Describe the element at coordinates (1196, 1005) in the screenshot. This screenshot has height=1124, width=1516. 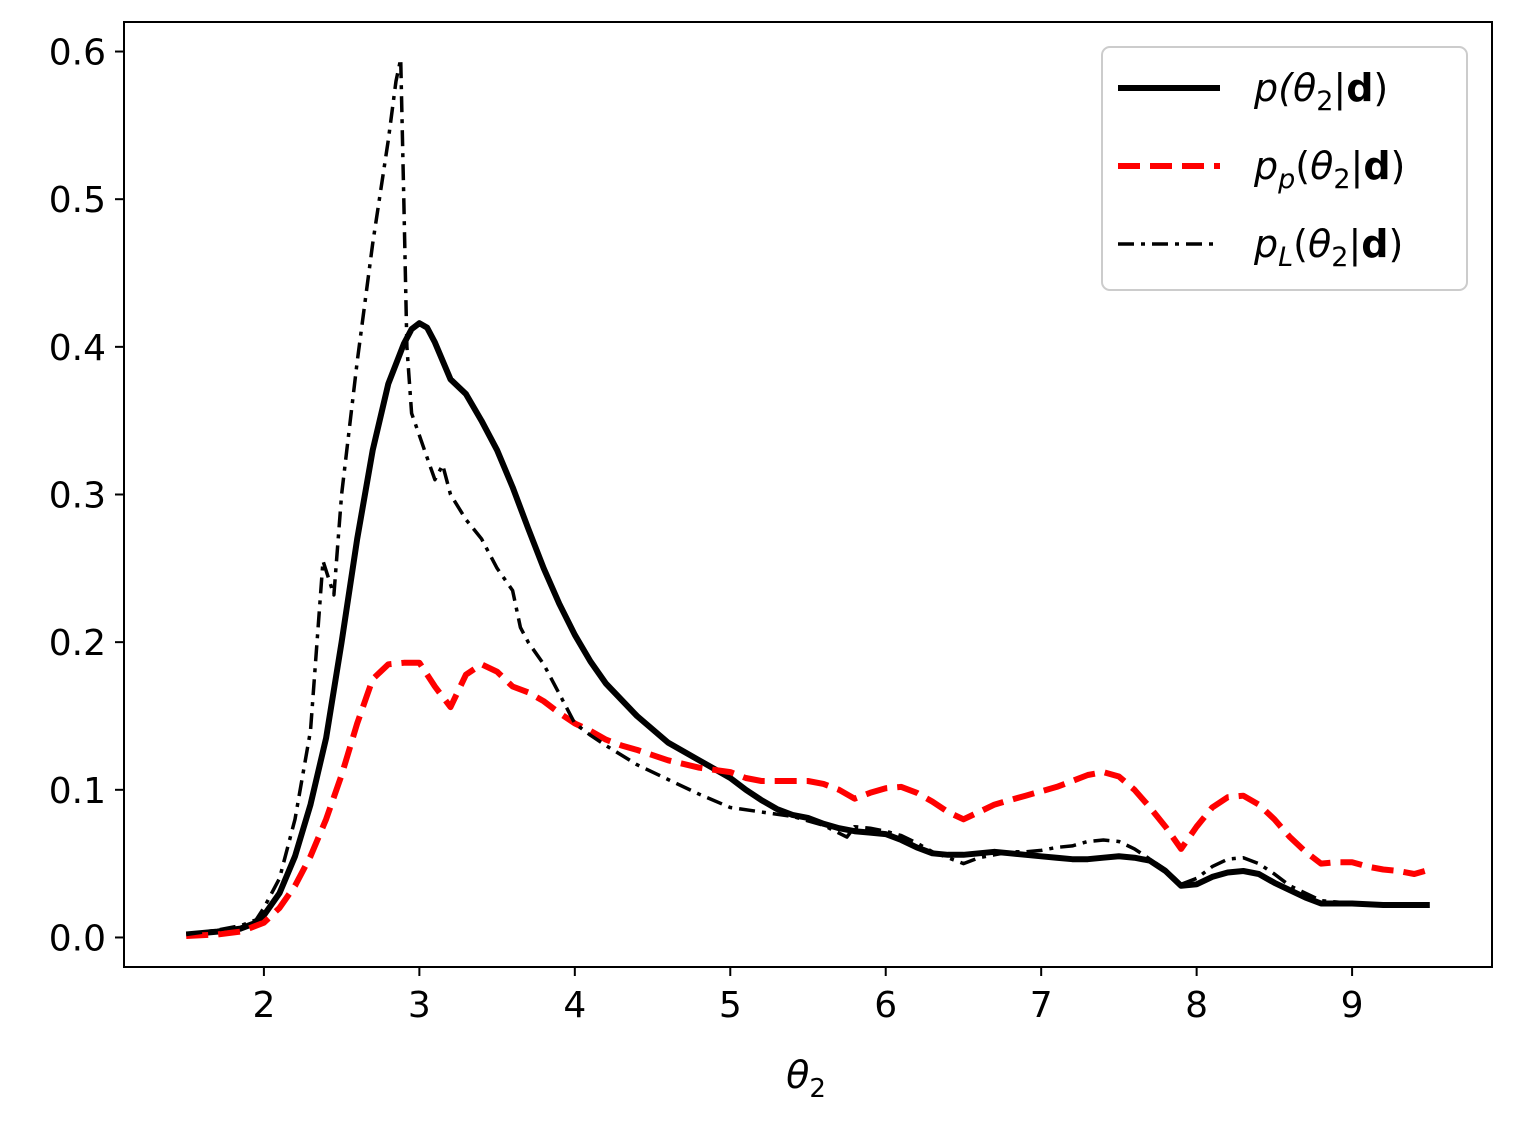
I see `x-tick-label: 8` at that location.